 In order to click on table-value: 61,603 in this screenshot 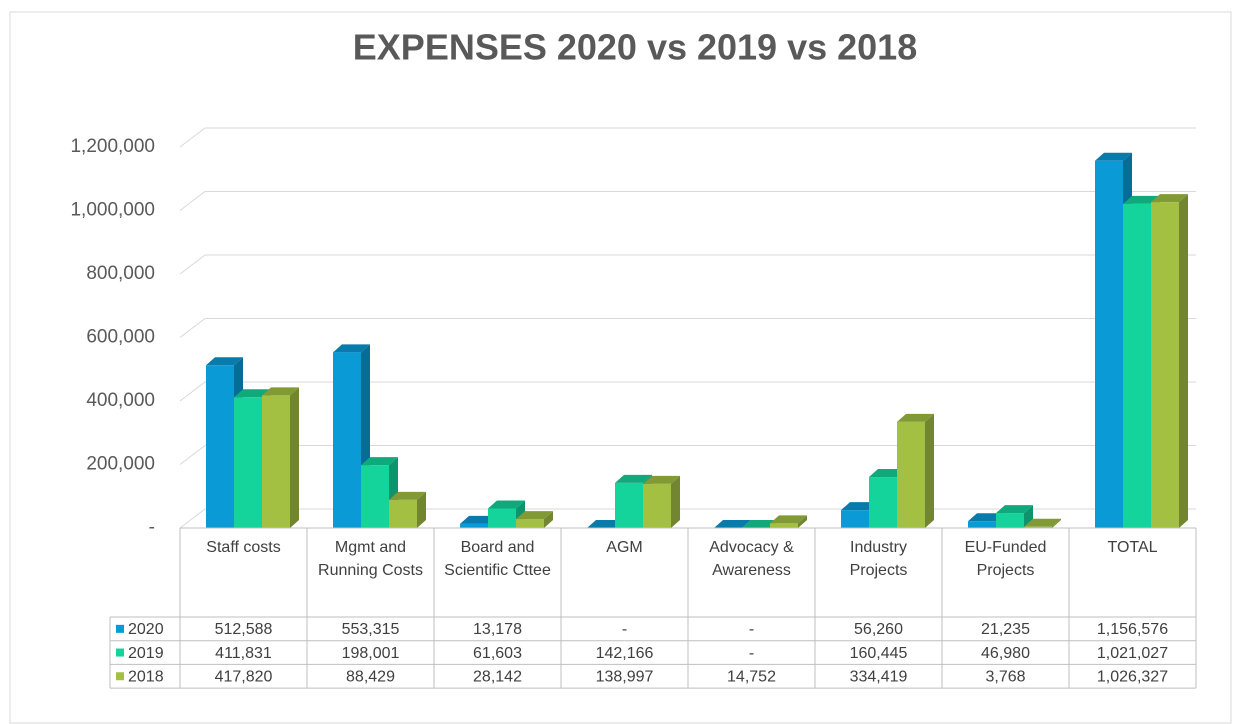, I will do `click(497, 653)`.